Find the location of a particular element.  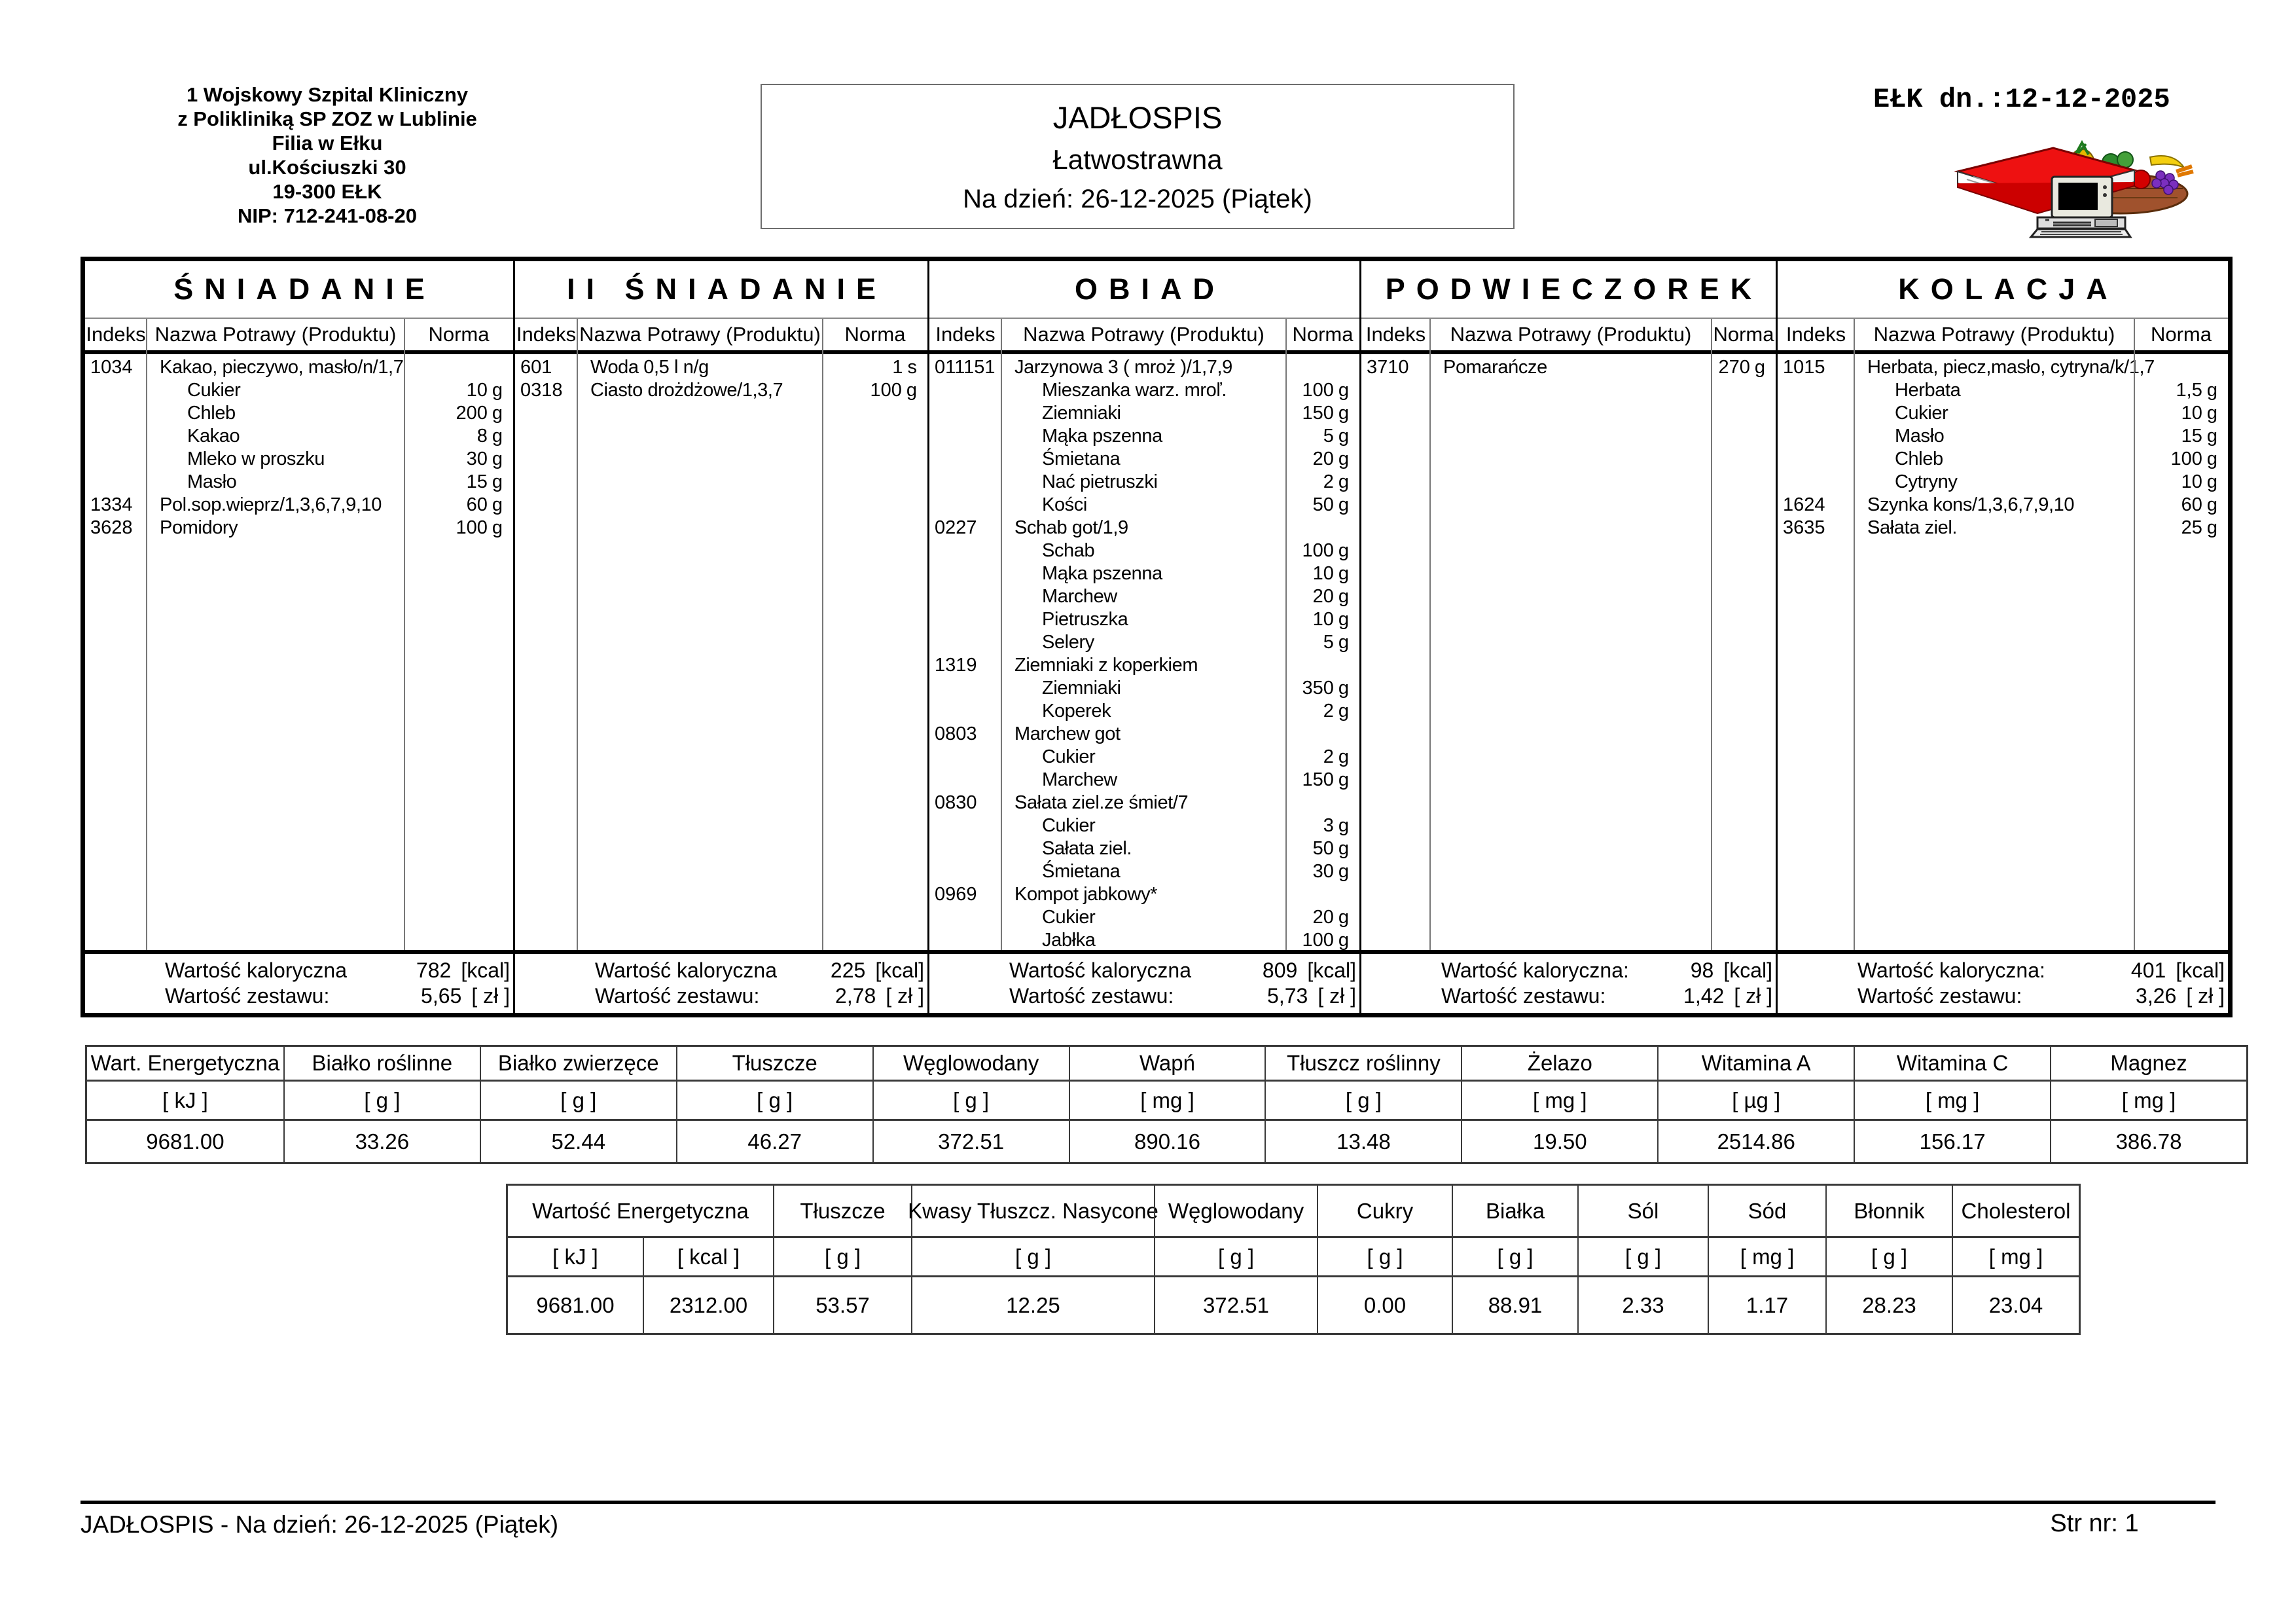

meal-cost-row: Wartość zestawu: 2,78 [ zł ] is located at coordinates (721, 996).